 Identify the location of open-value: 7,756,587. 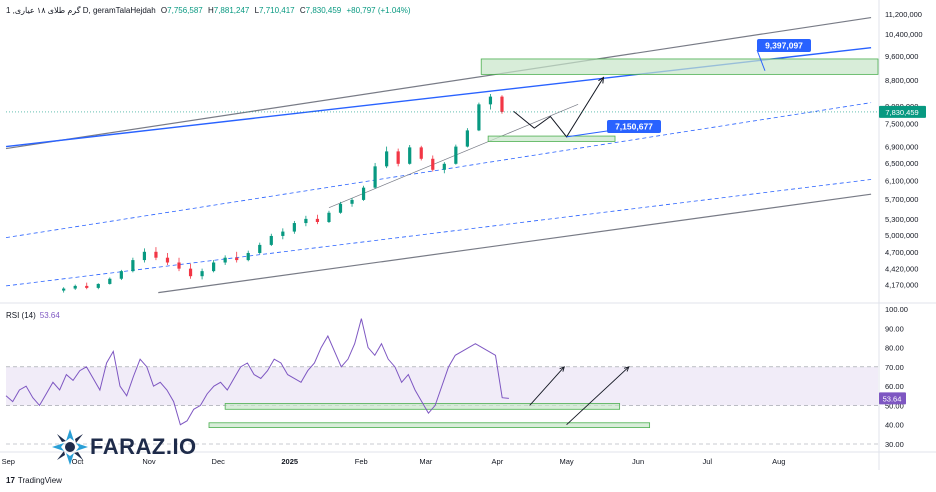
(185, 10).